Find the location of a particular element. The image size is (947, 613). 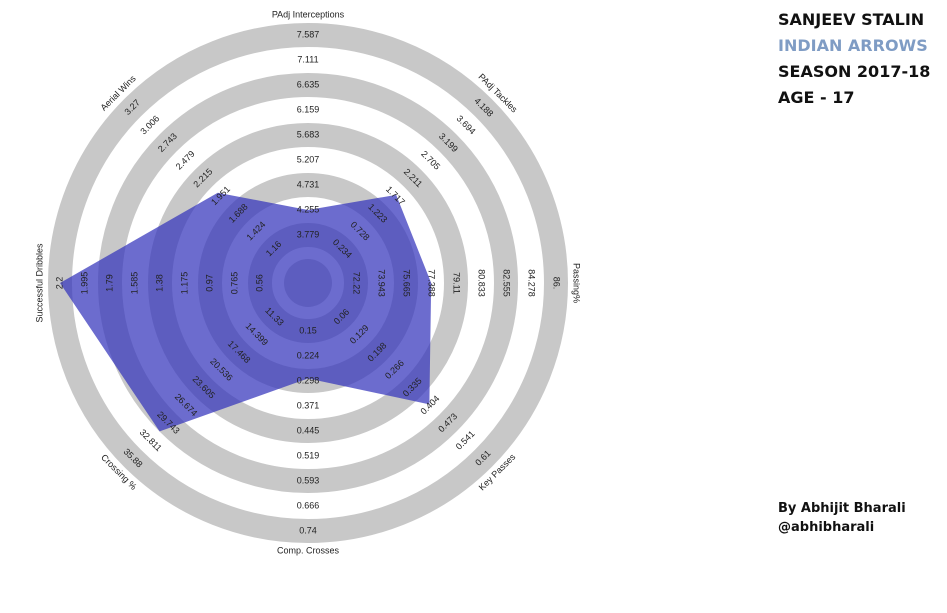

tick-label: 72.22 is located at coordinates (357, 283).